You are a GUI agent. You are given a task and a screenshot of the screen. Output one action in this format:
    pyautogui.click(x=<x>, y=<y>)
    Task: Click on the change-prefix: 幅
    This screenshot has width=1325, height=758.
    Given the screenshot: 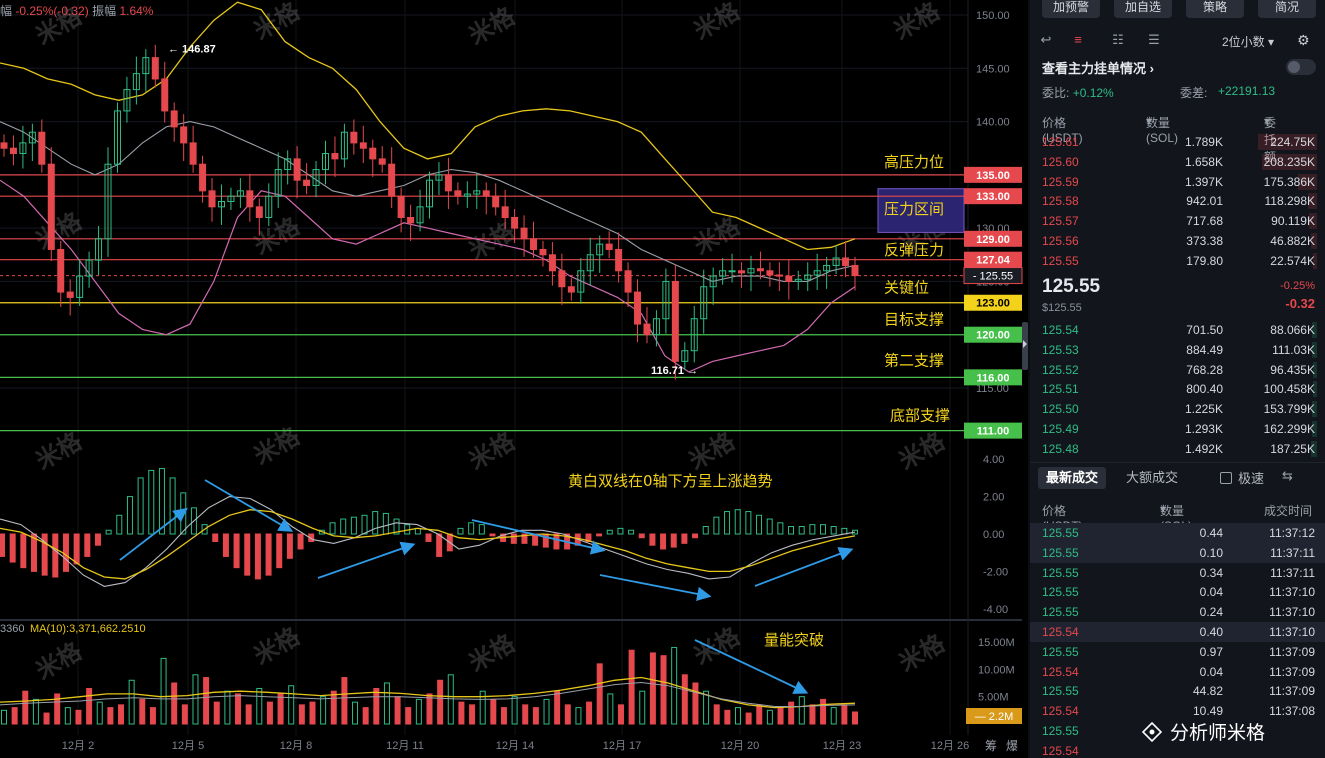 What is the action you would take?
    pyautogui.click(x=6, y=11)
    